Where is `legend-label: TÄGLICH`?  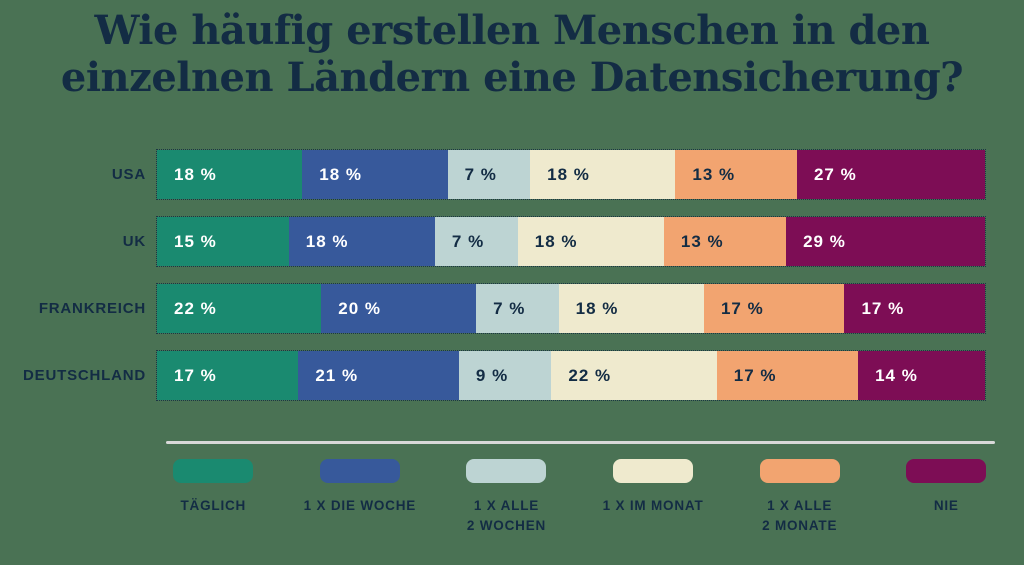 legend-label: TÄGLICH is located at coordinates (213, 505).